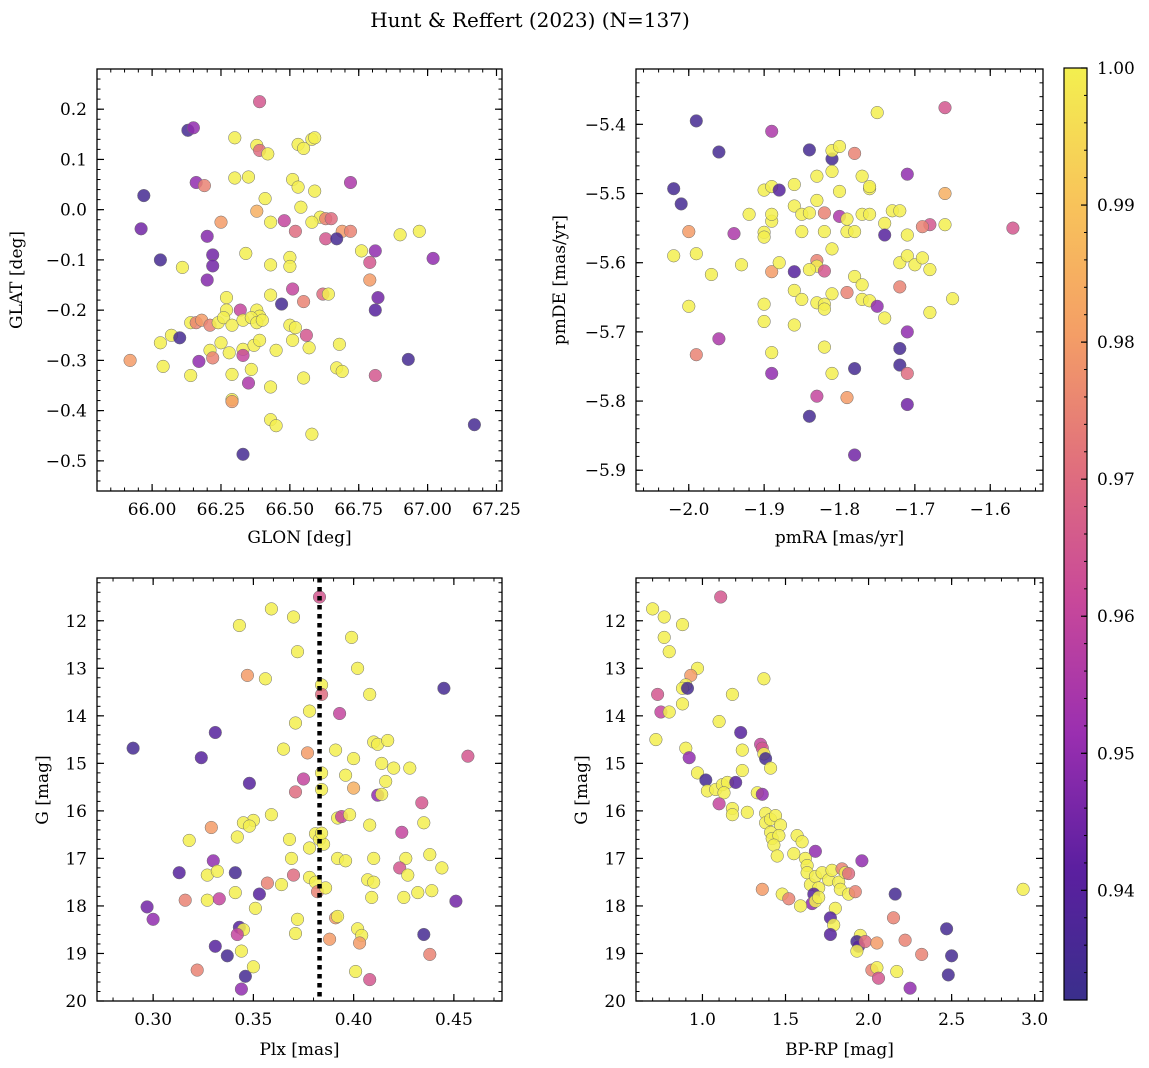  Describe the element at coordinates (560, 280) in the screenshot. I see `y-axis-label: pmDE [mas/yr]` at that location.